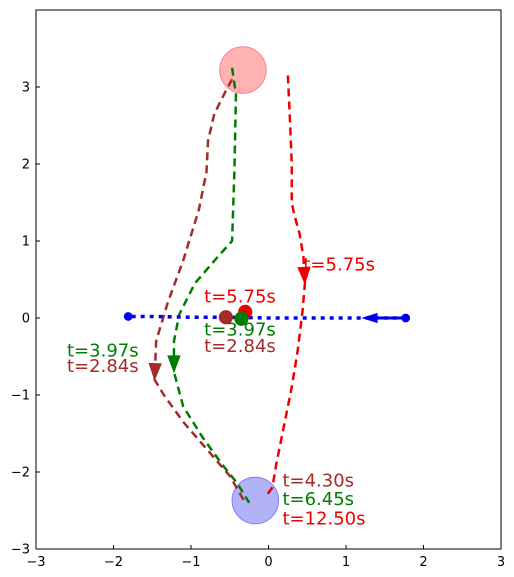 The width and height of the screenshot is (514, 577). Describe the element at coordinates (243, 70) in the screenshot. I see `goal-region-red` at that location.